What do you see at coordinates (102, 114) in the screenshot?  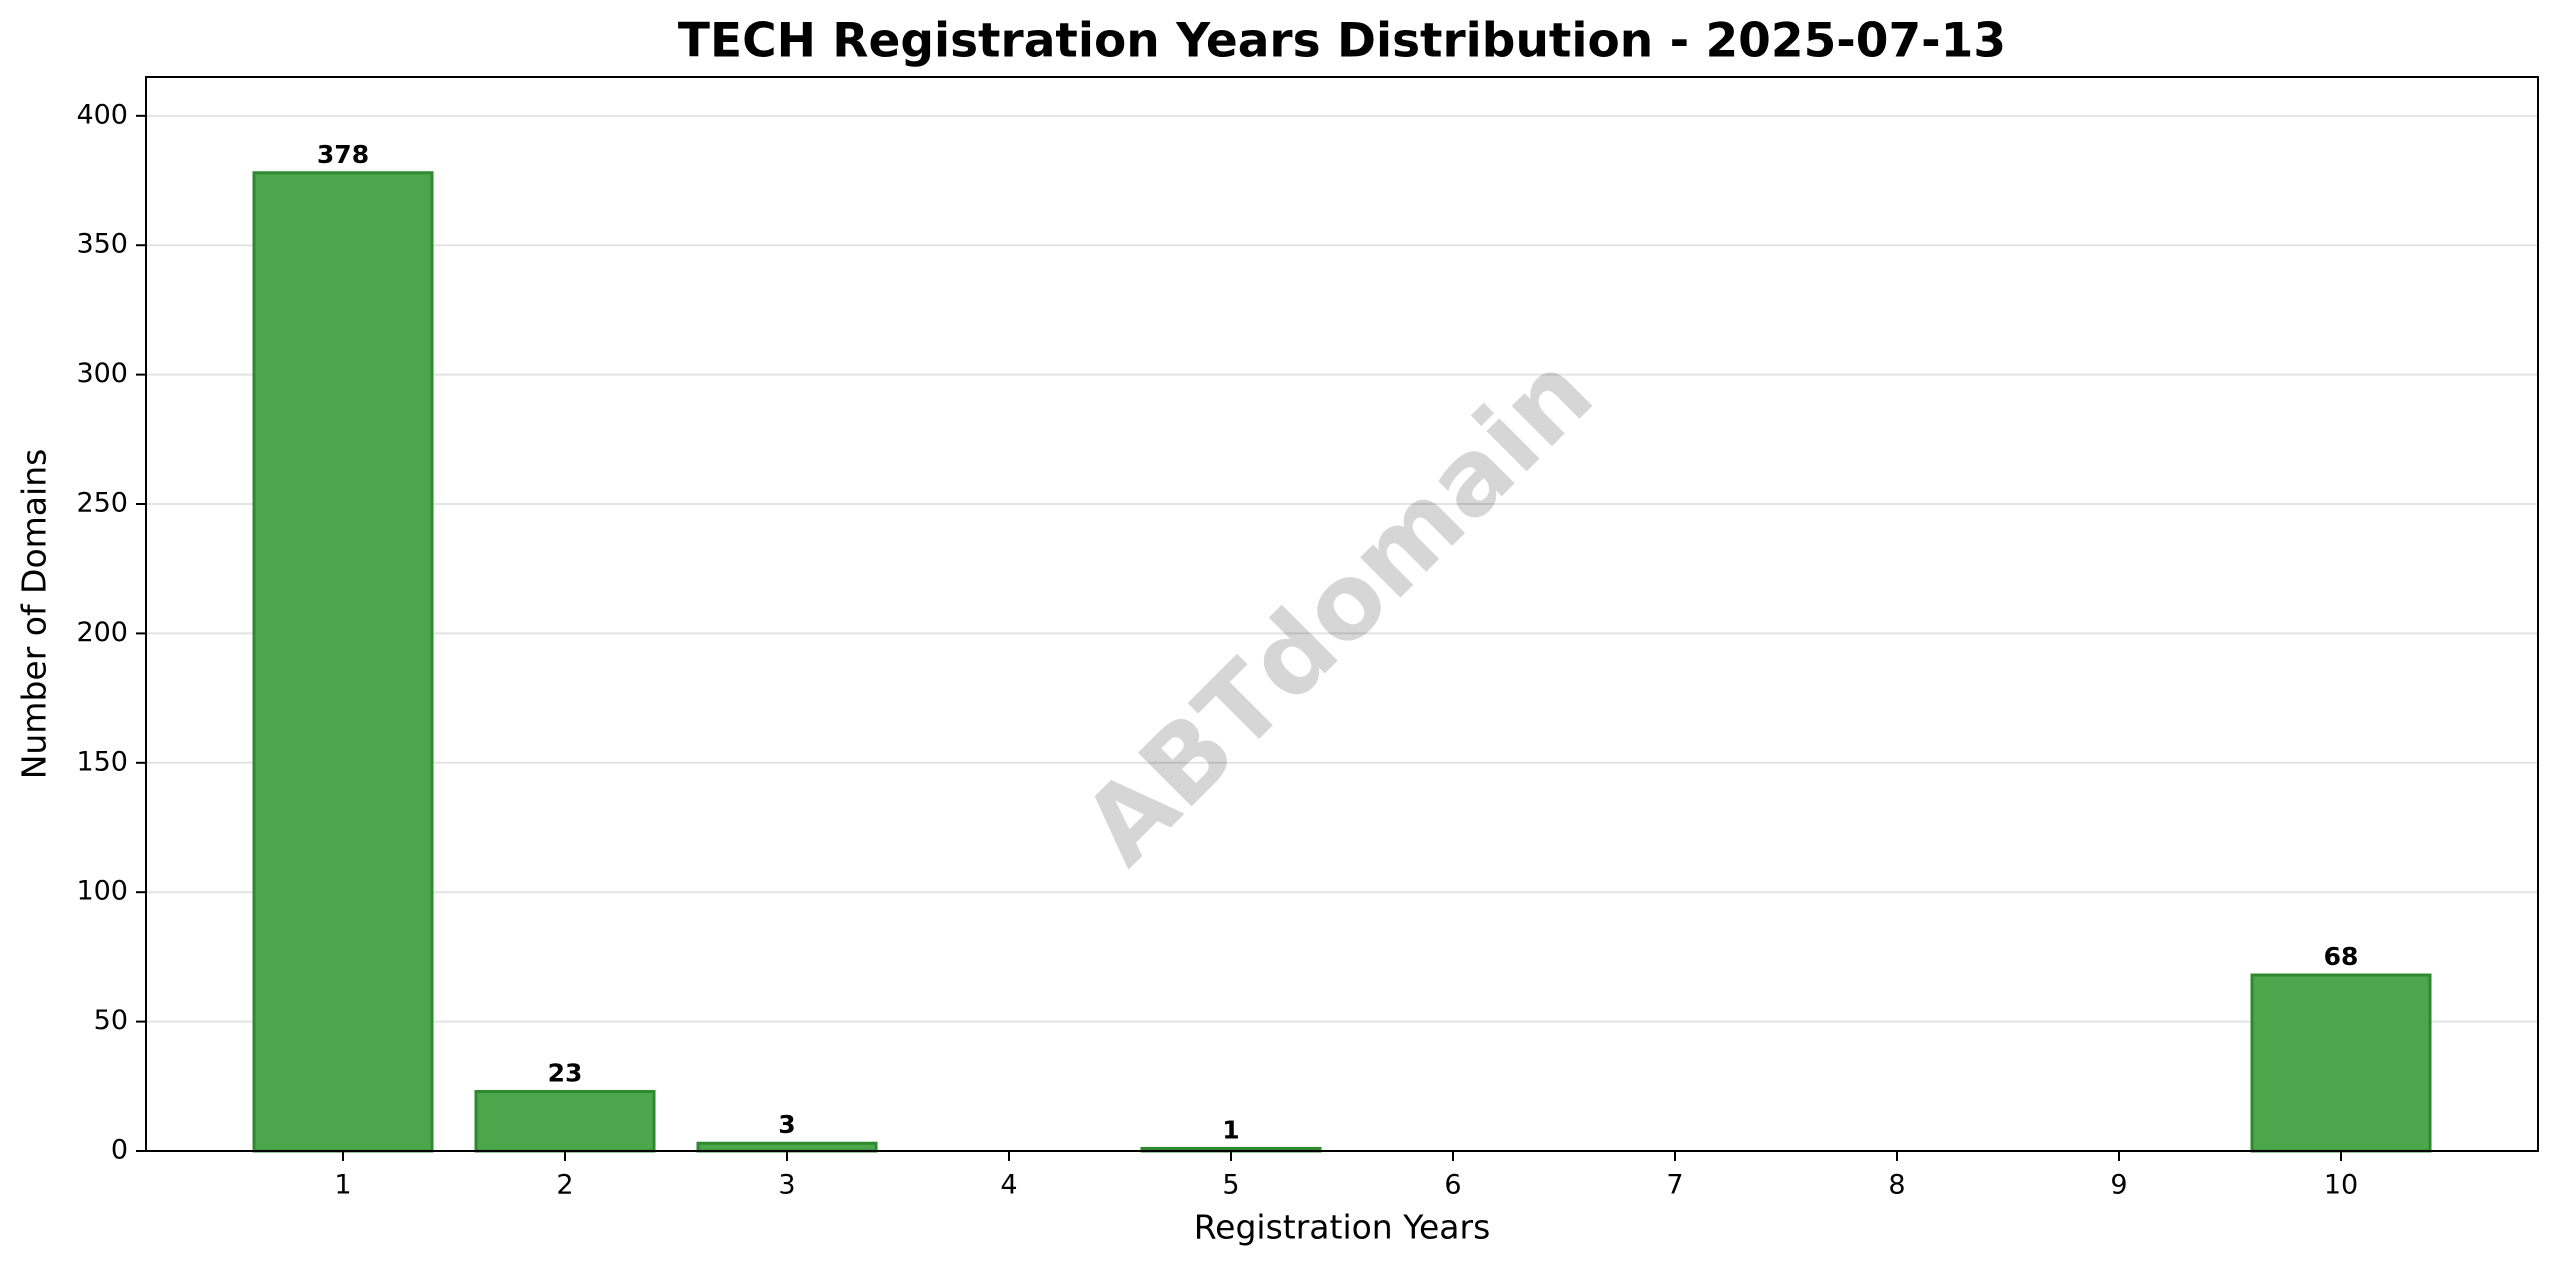 I see `y-tick-label: 400` at bounding box center [102, 114].